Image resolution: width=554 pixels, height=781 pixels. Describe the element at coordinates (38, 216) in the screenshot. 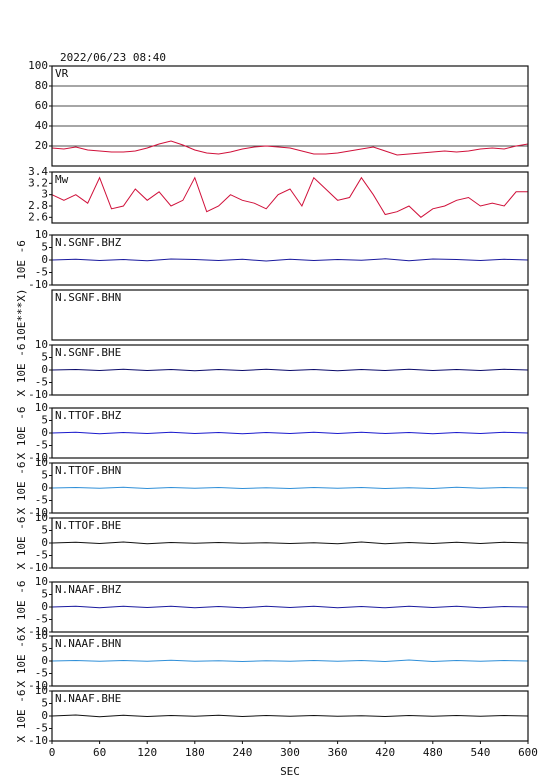

I see `y-tick-label: 2.6` at that location.